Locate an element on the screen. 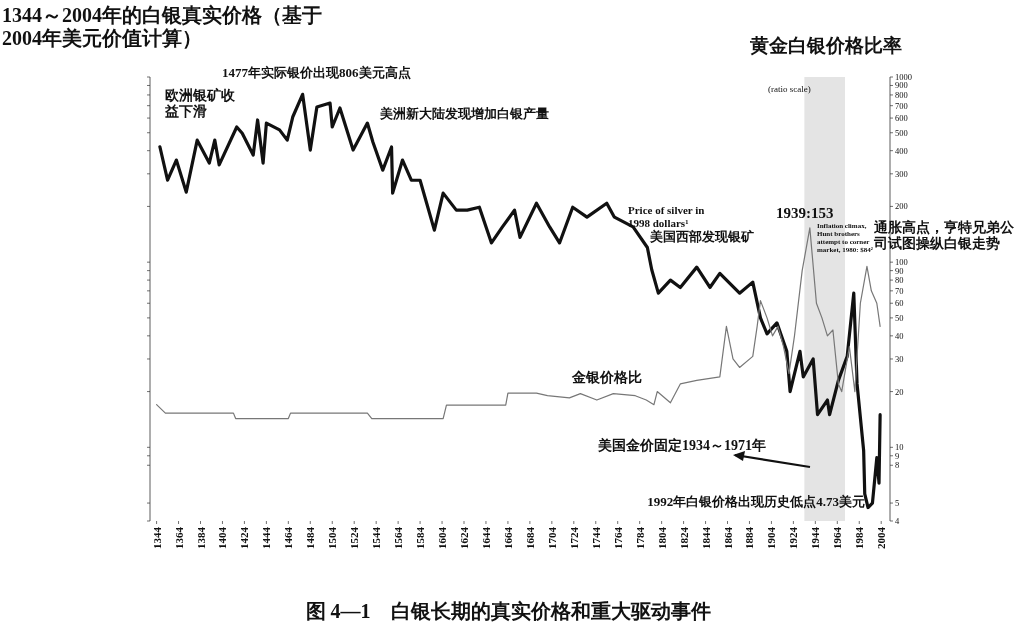 This screenshot has width=1016, height=640. x-tick-label: 1904 is located at coordinates (771, 537).